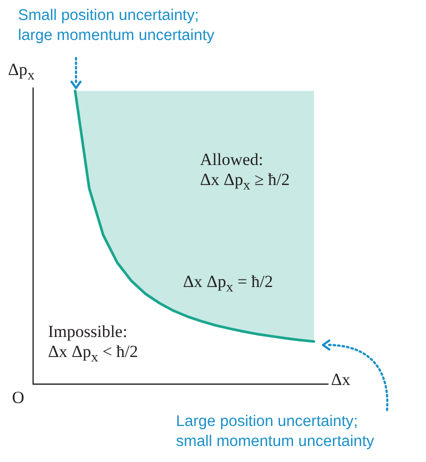  What do you see at coordinates (340, 380) in the screenshot?
I see `x-axis-title: Δx` at bounding box center [340, 380].